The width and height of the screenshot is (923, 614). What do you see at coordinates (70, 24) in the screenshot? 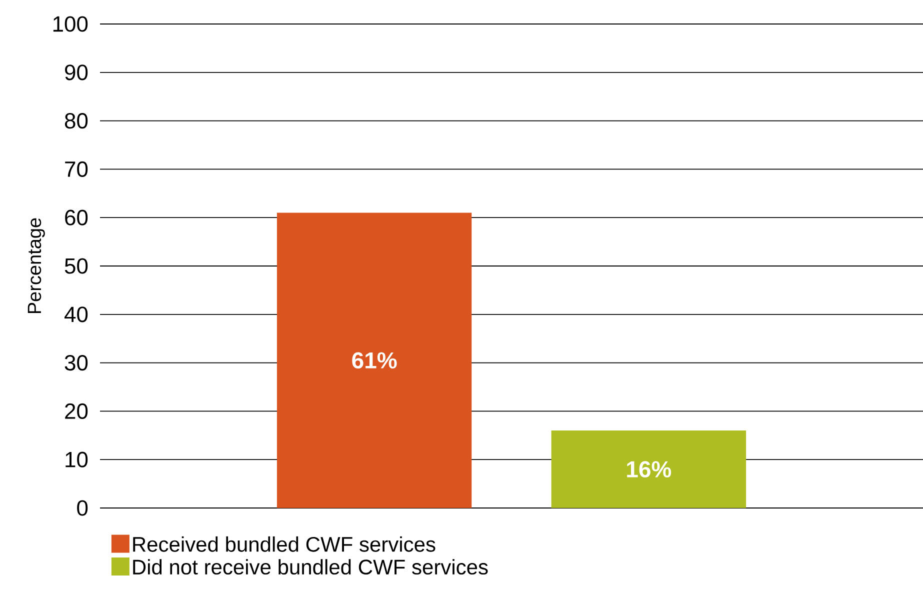
I see `y-tick-label: 100` at bounding box center [70, 24].